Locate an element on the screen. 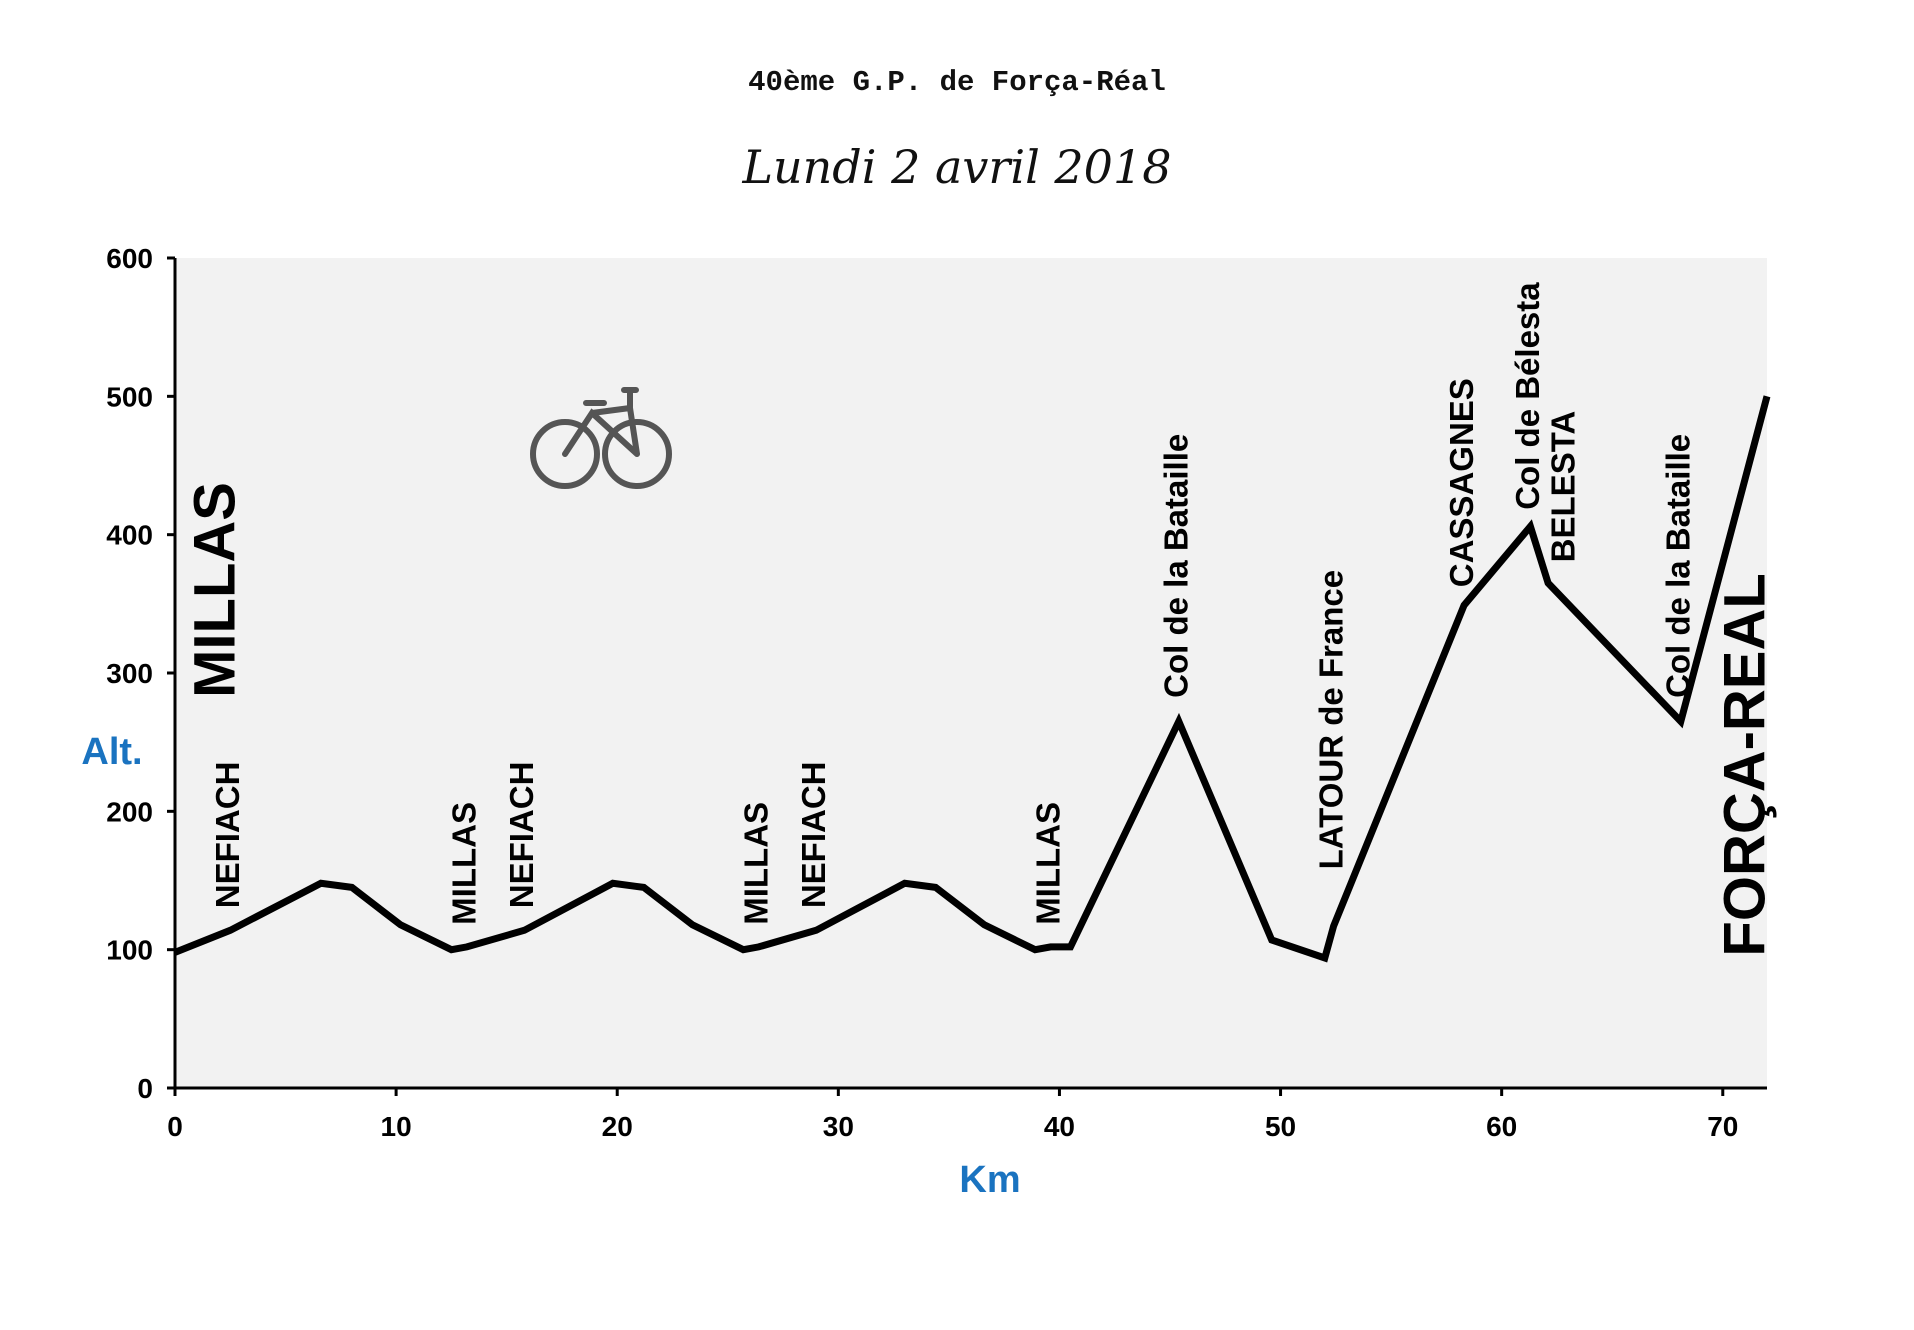 The width and height of the screenshot is (1914, 1330). place-label: BELESTA is located at coordinates (1563, 487).